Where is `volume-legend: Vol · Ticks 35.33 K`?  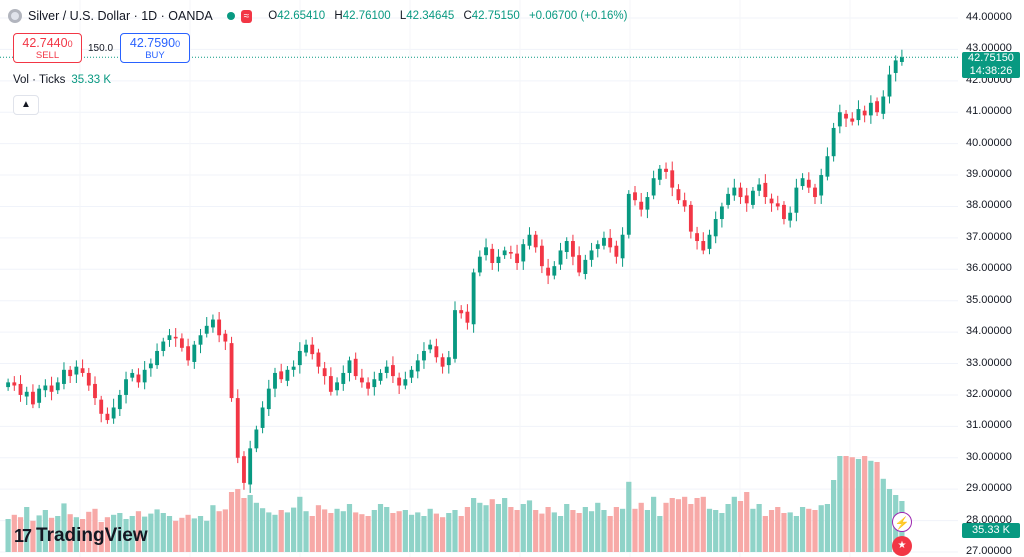 volume-legend: Vol · Ticks 35.33 K is located at coordinates (62, 80).